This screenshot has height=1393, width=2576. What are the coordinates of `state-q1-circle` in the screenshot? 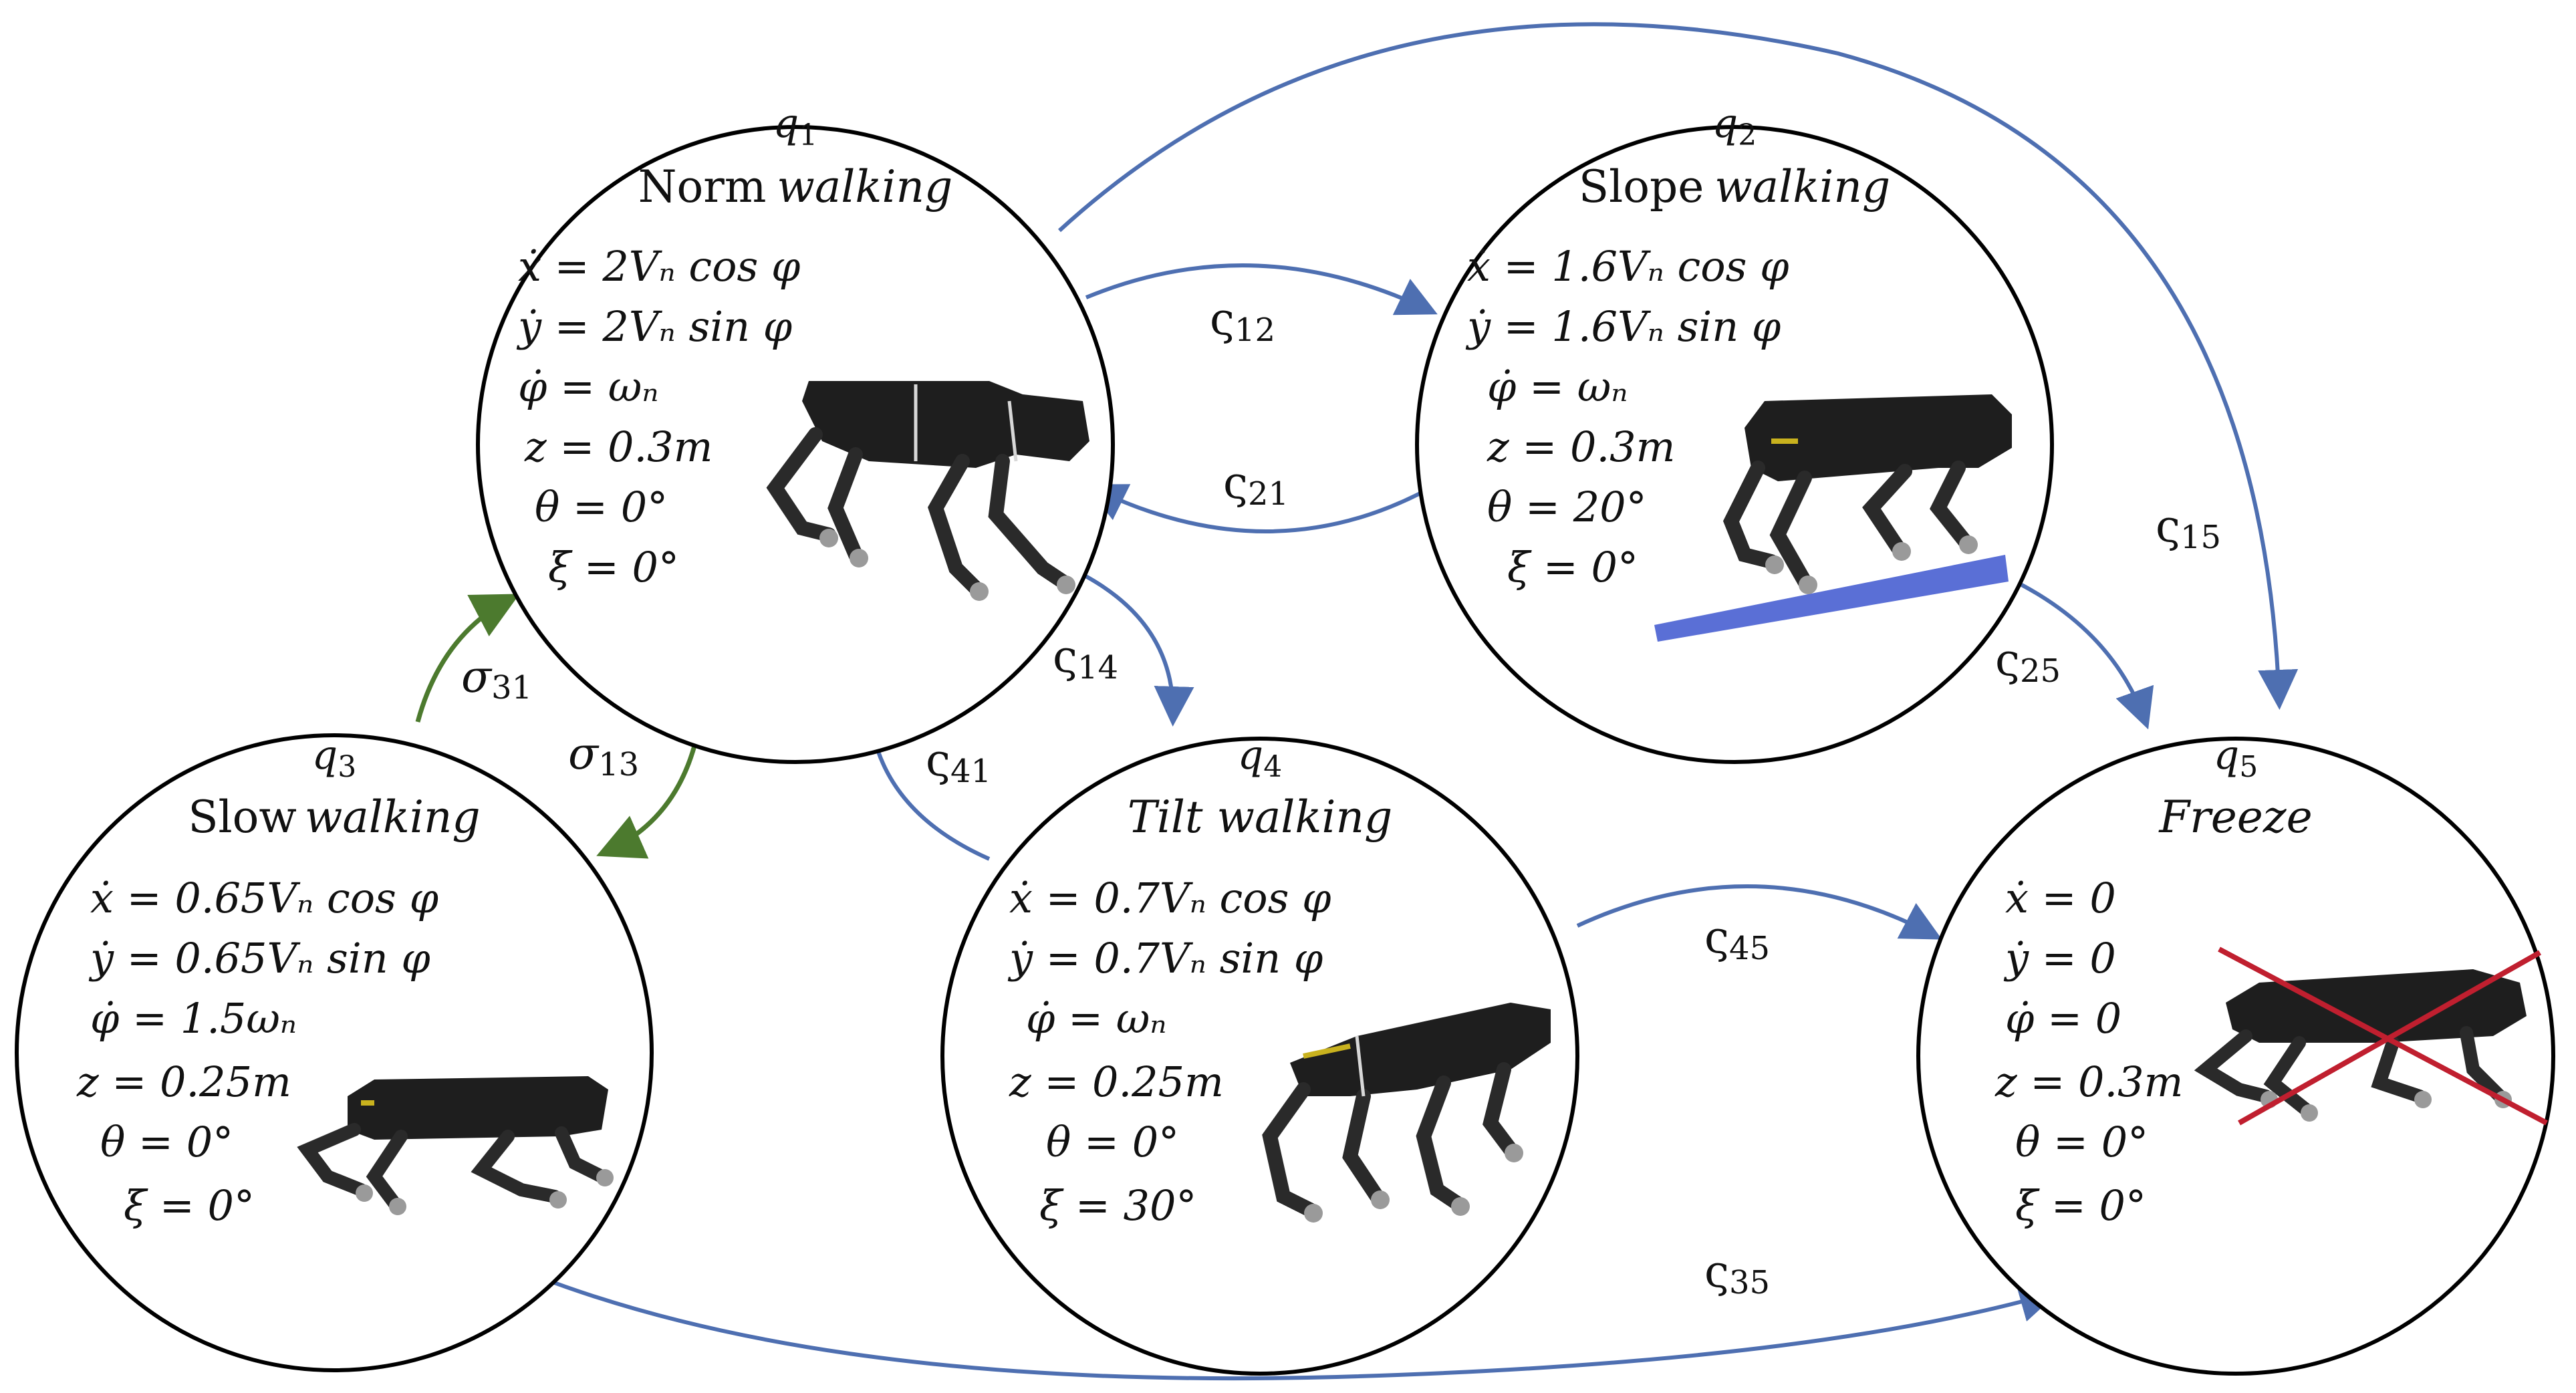 It's located at (795, 444).